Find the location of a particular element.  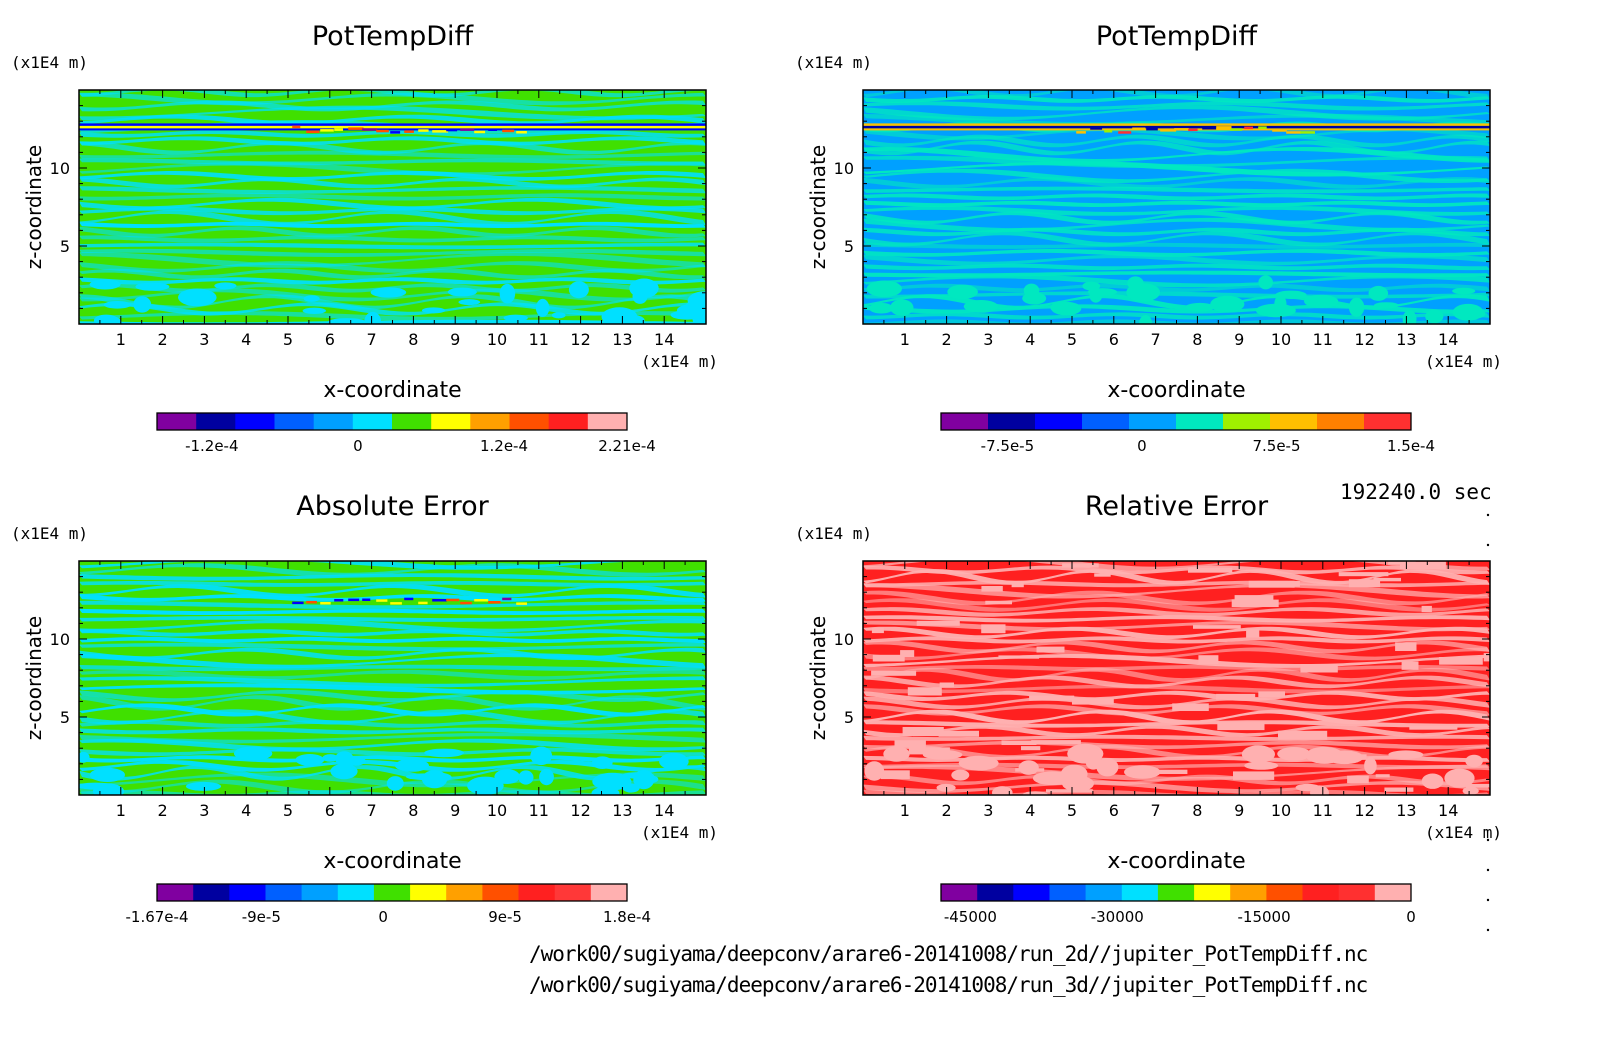

x-axis-label: x-coordinate is located at coordinates (1176, 861).